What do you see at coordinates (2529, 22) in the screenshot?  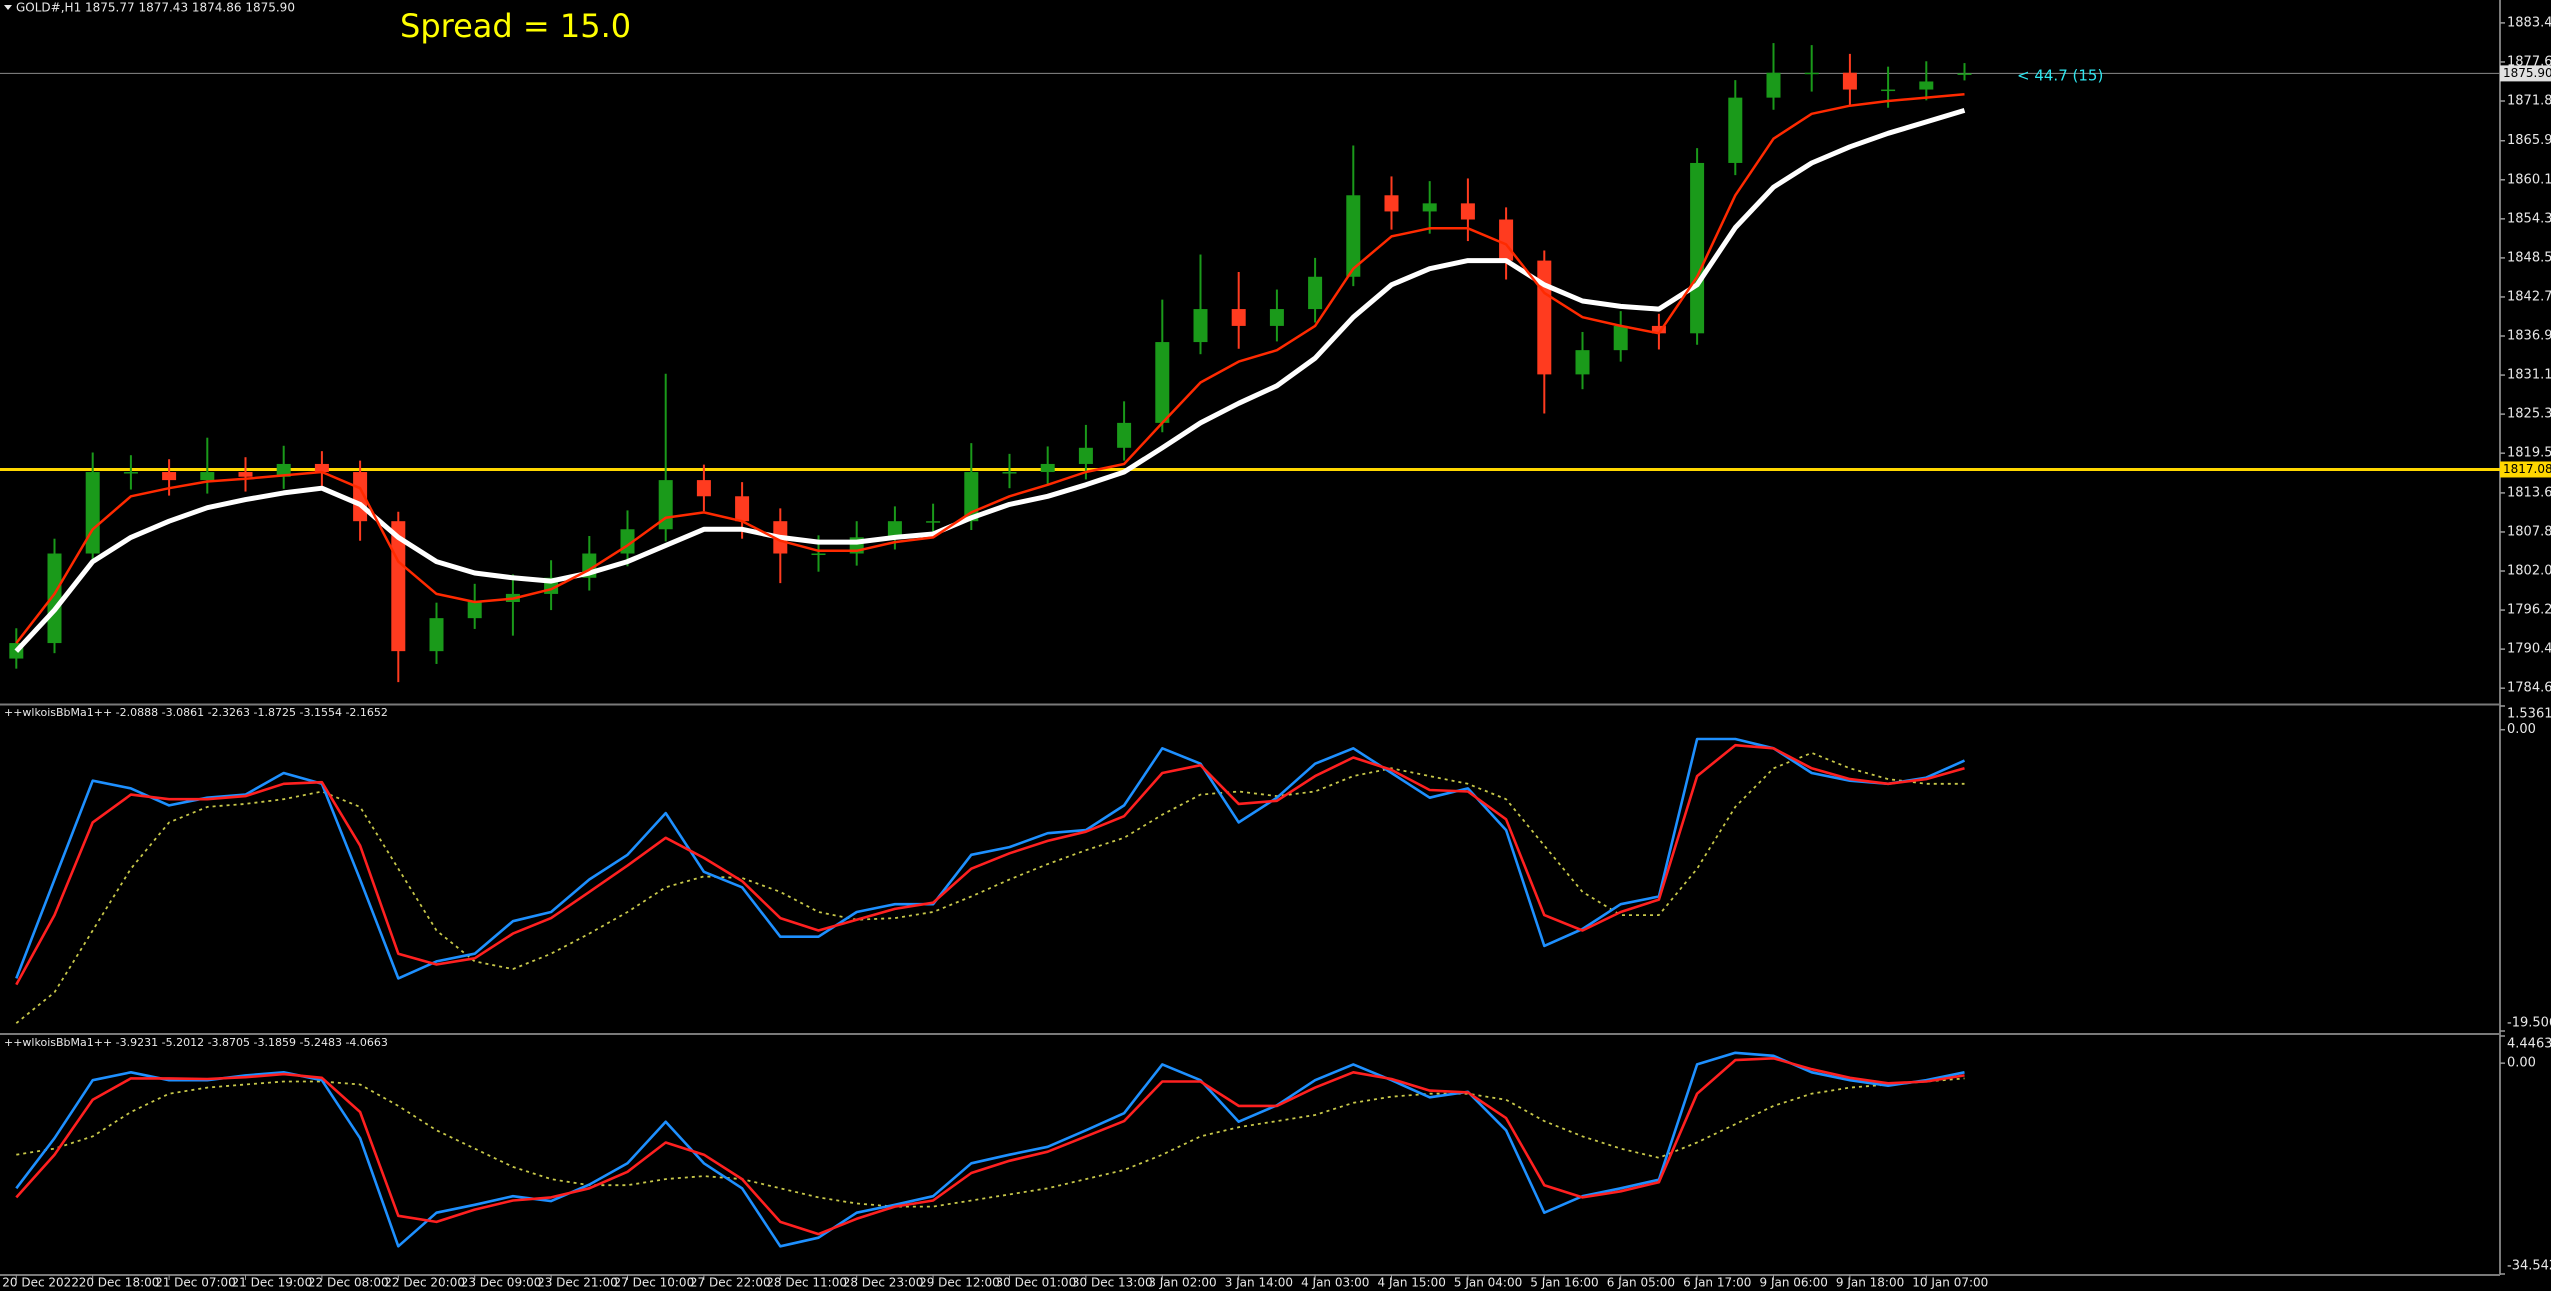 I see `y-tick-label: 1883.40` at bounding box center [2529, 22].